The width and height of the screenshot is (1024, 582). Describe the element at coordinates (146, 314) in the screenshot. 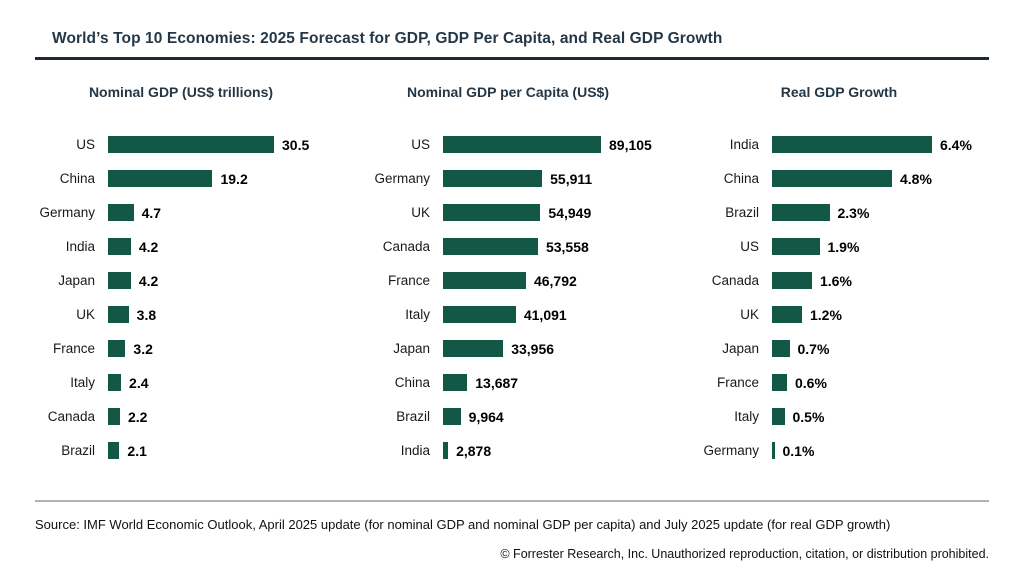

I see `value-label: 3.8` at that location.